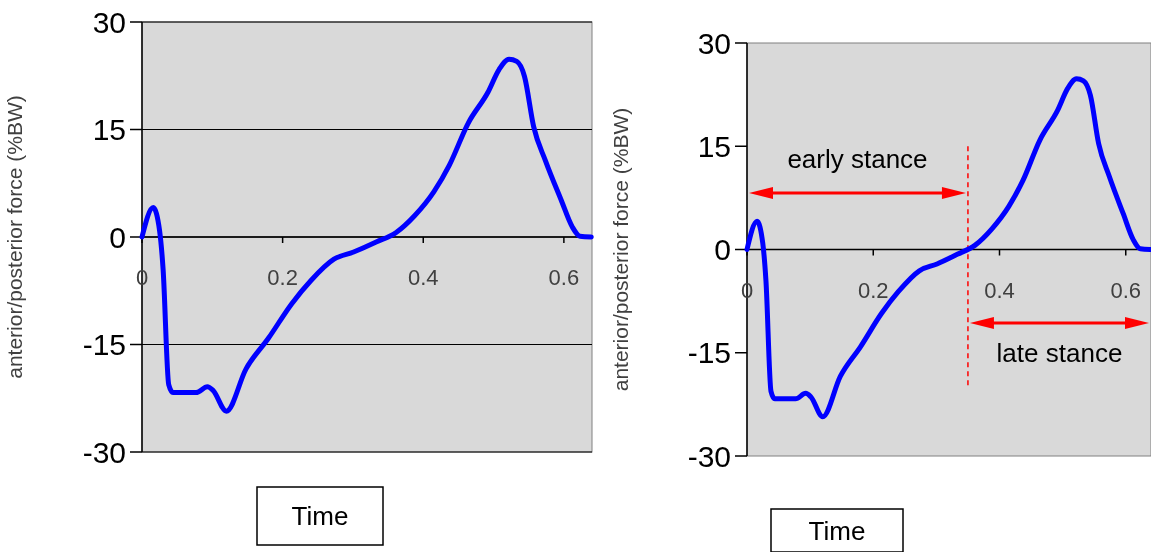  I want to click on annotation: late stance, so click(1059, 353).